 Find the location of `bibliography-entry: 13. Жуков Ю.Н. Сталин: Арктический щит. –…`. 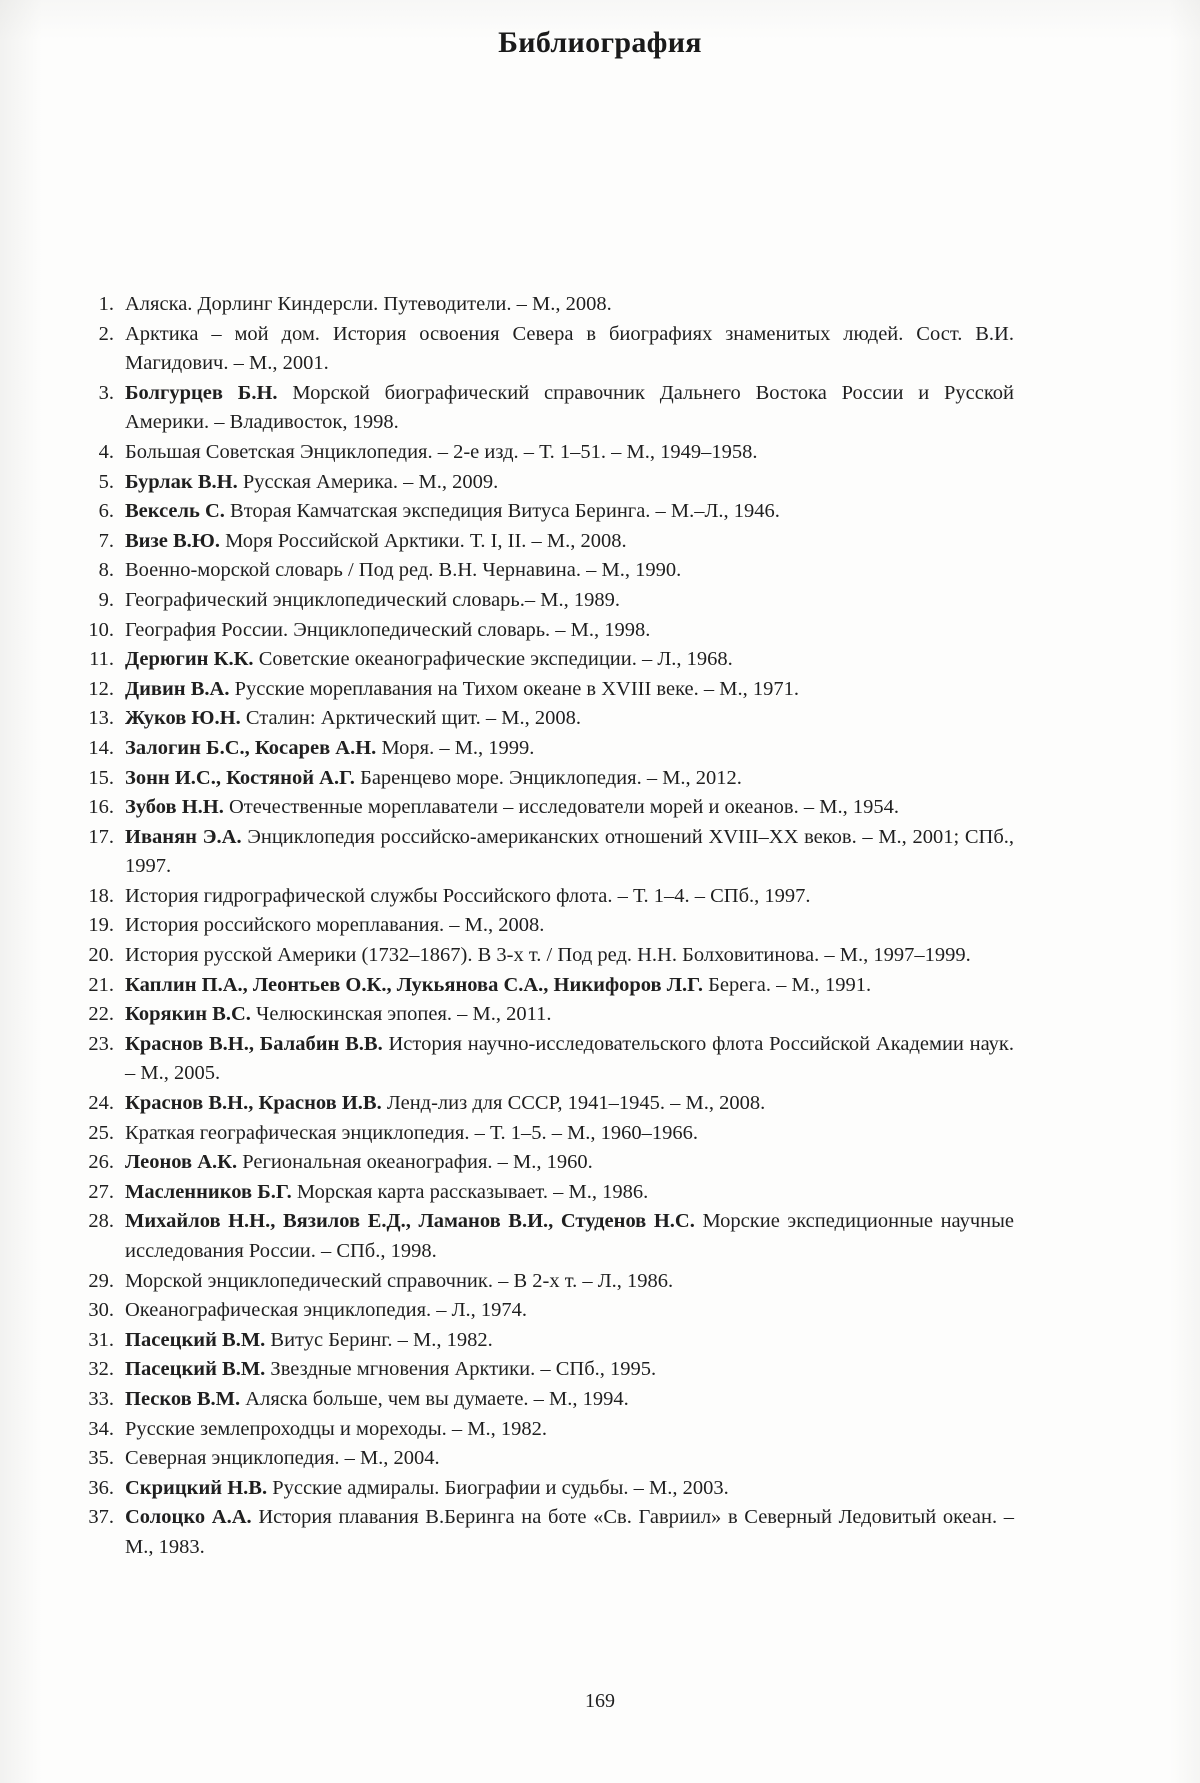

bibliography-entry: 13. Жуков Ю.Н. Сталин: Арктический щит. –… is located at coordinates (544, 719).